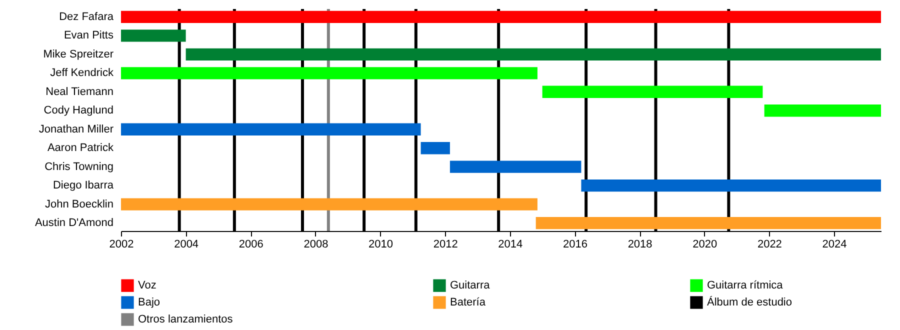  What do you see at coordinates (78, 54) in the screenshot?
I see `y-tick-label: Mike Spreitzer` at bounding box center [78, 54].